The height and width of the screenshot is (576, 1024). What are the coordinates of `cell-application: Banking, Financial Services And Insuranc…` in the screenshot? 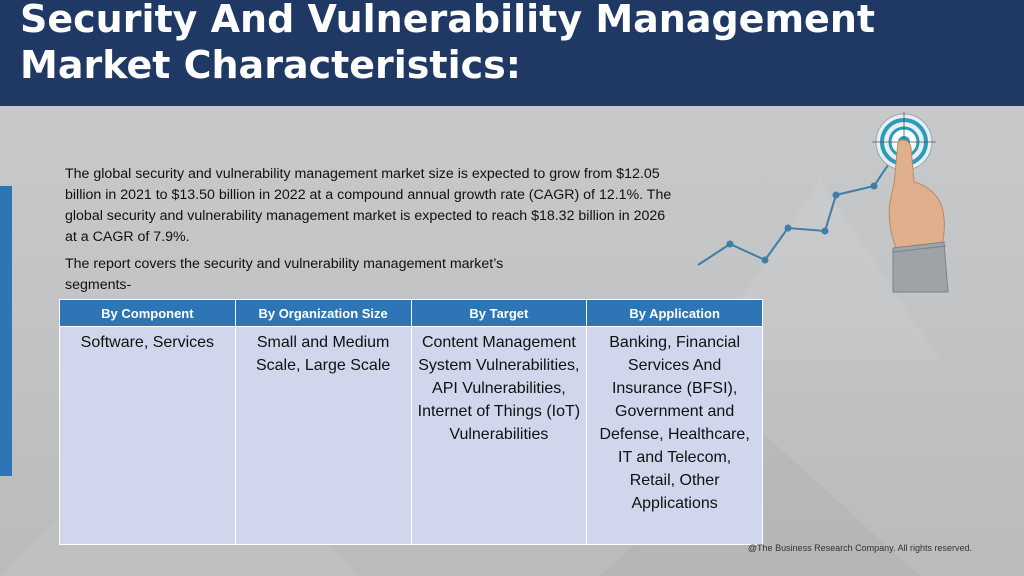 It's located at (674, 435).